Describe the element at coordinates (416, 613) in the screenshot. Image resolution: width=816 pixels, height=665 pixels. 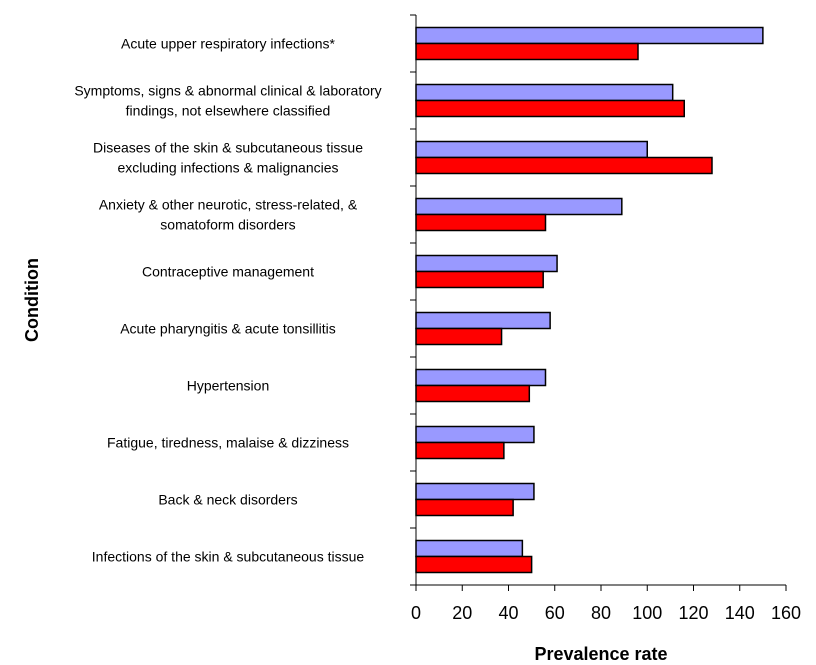
I see `x-tick-label: 0` at that location.